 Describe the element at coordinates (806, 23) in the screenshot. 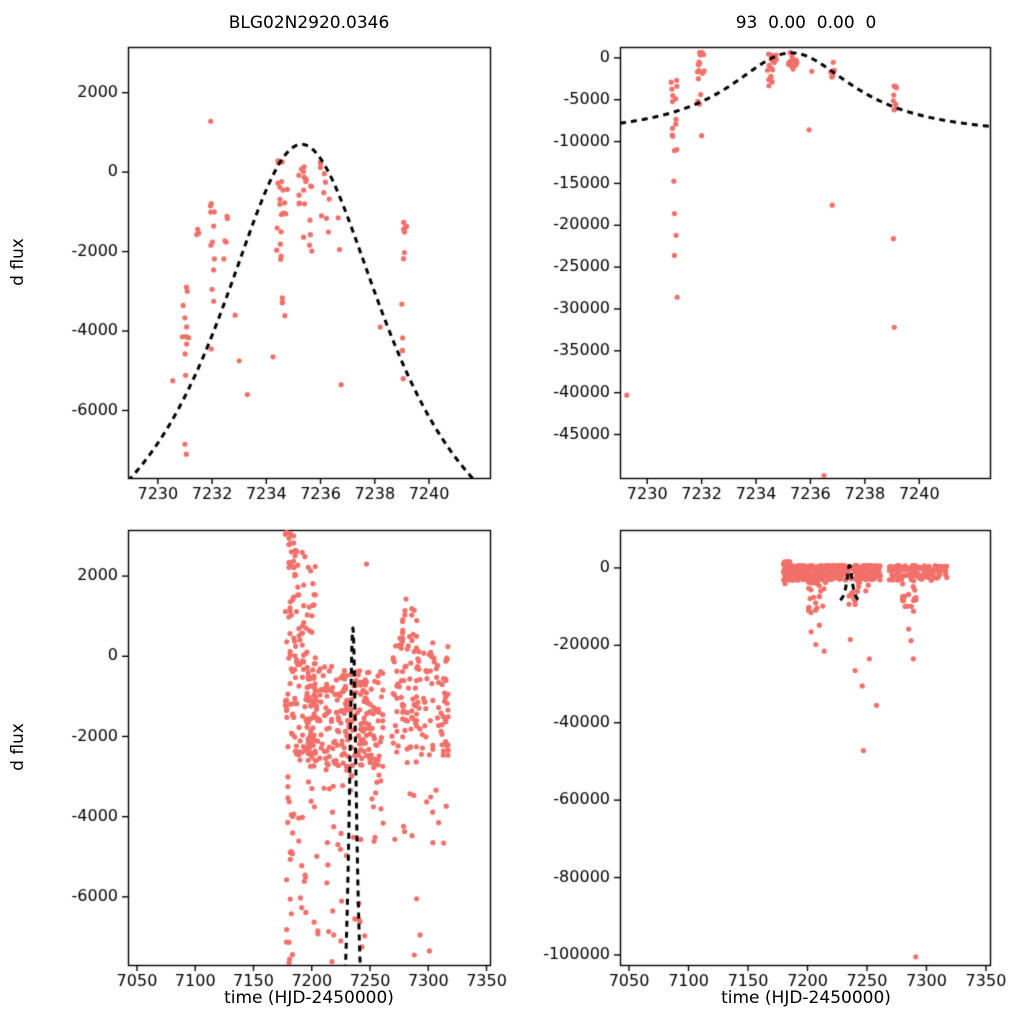

I see `chart-title-top-right: 93 0.00 0.00 0` at that location.